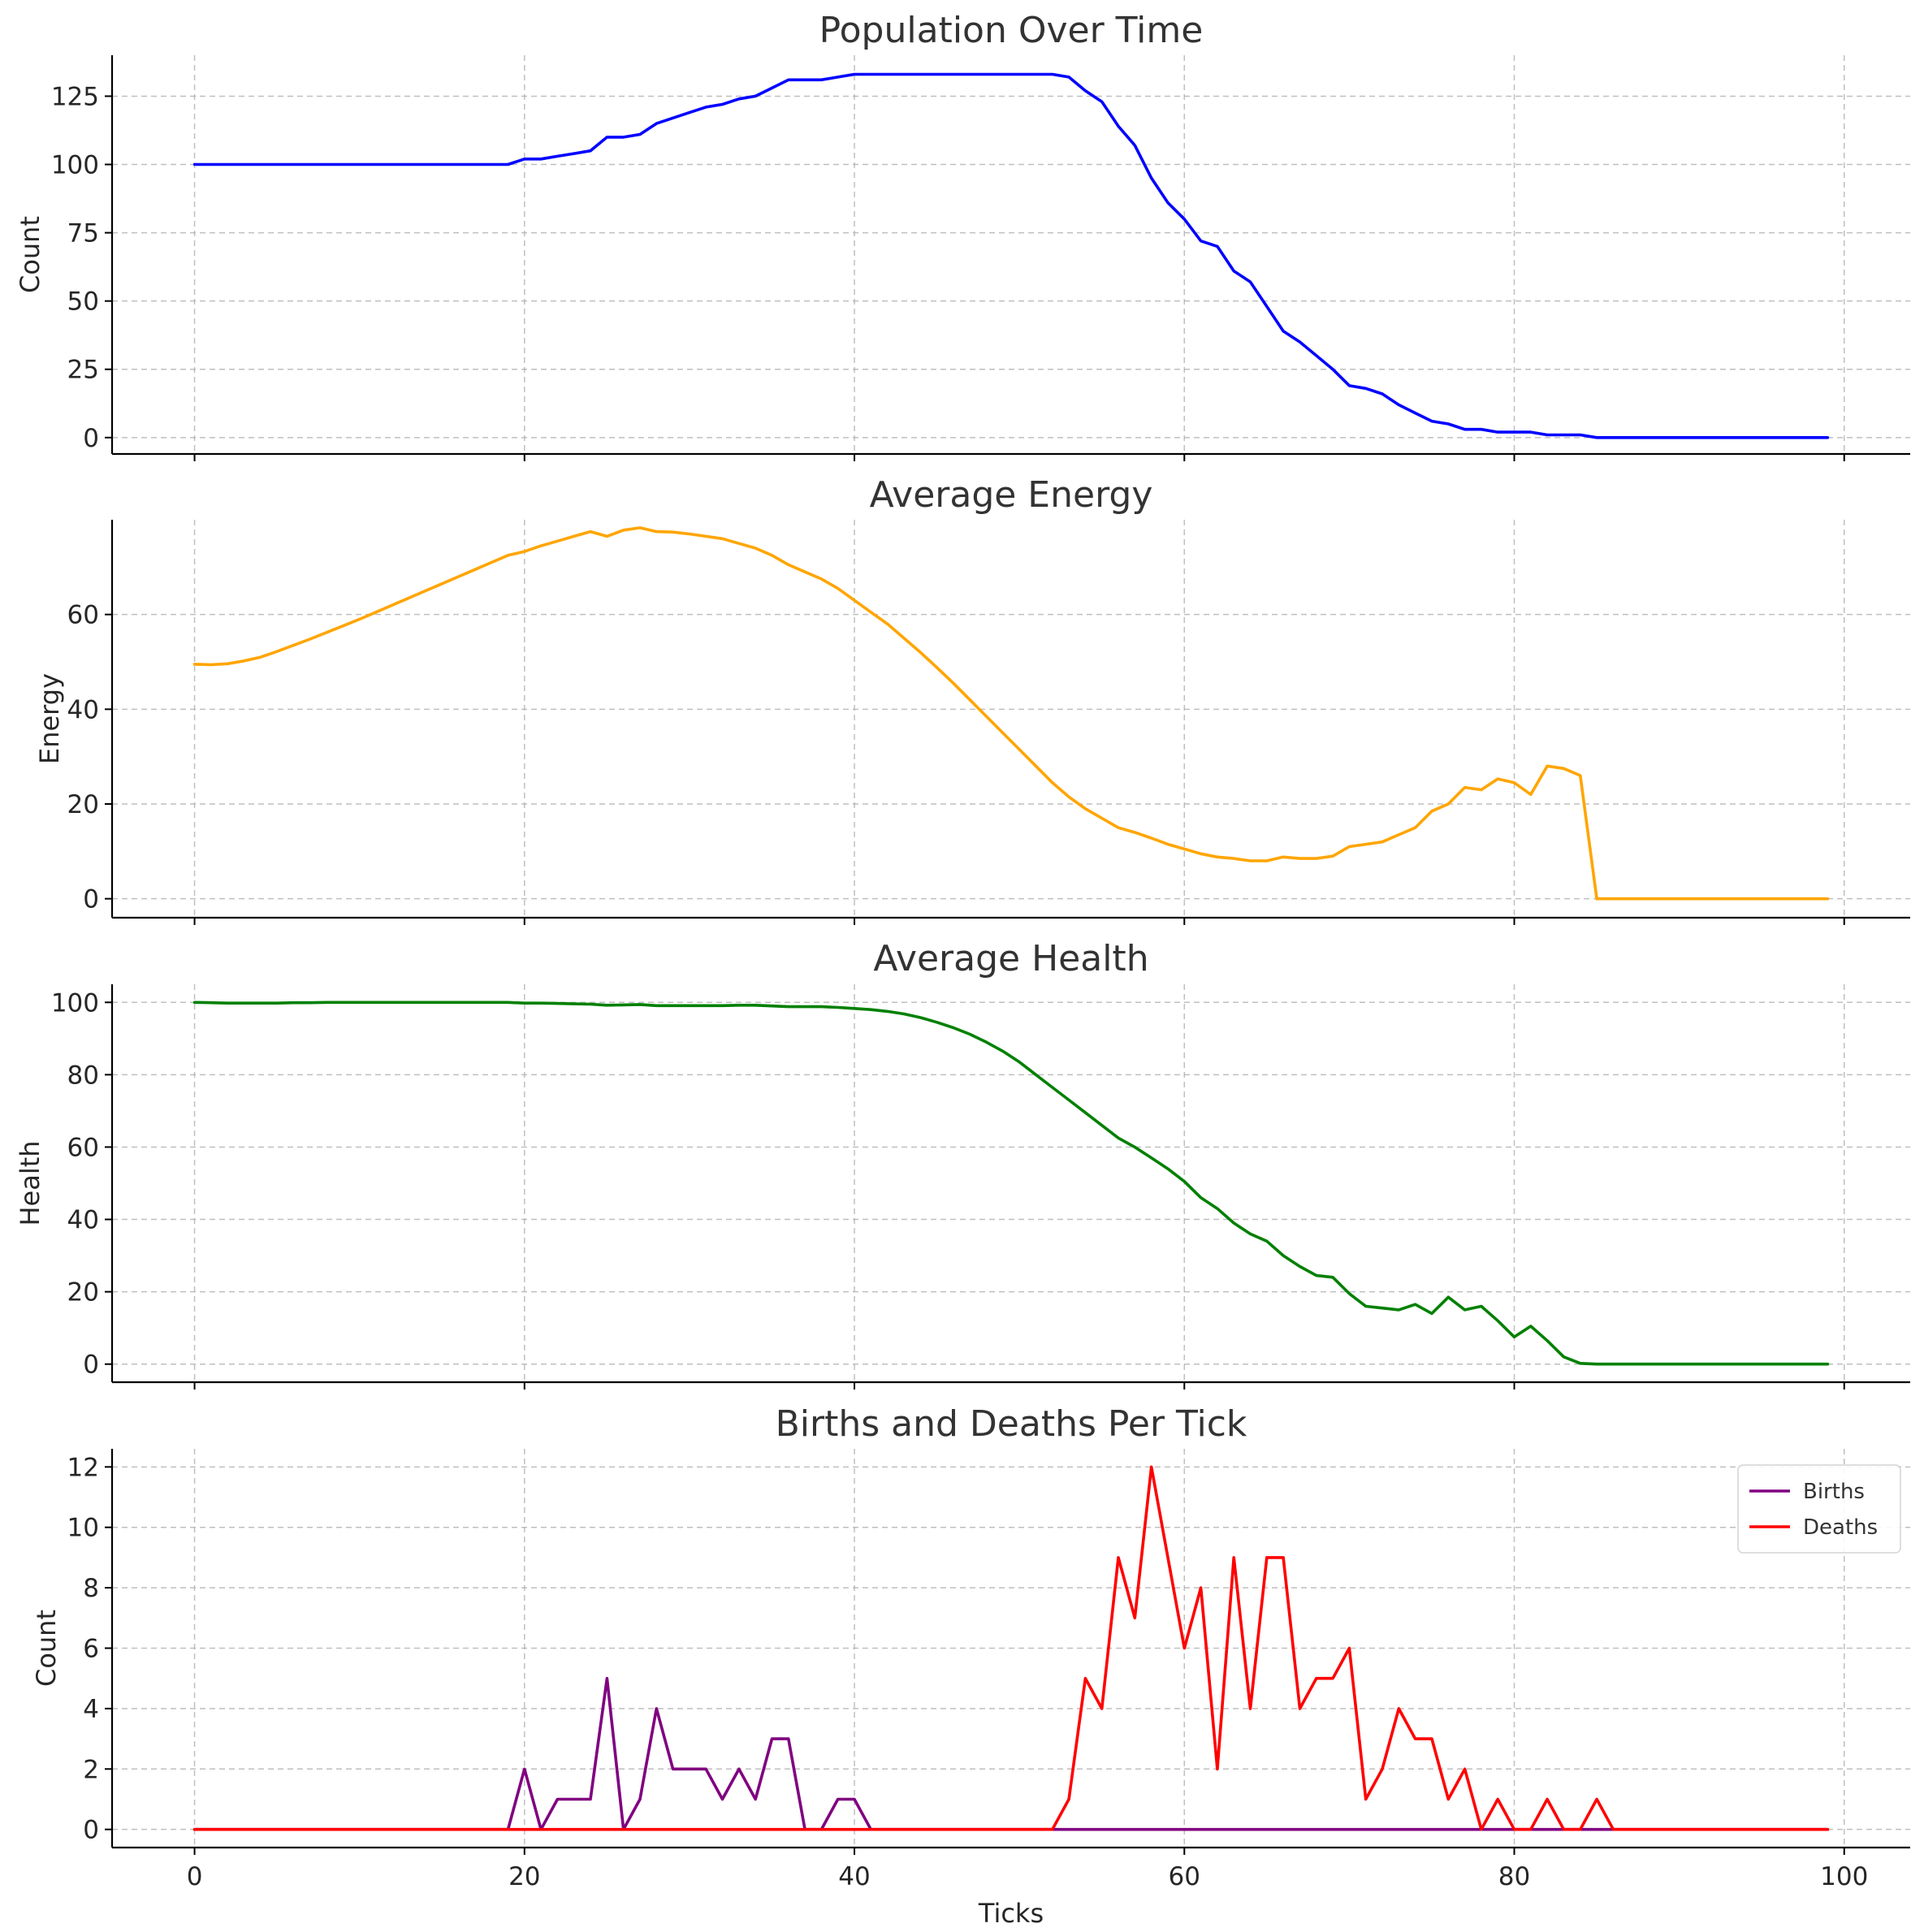 The height and width of the screenshot is (1932, 1924). What do you see at coordinates (1840, 1528) in the screenshot?
I see `legend-label-deaths: Deaths` at bounding box center [1840, 1528].